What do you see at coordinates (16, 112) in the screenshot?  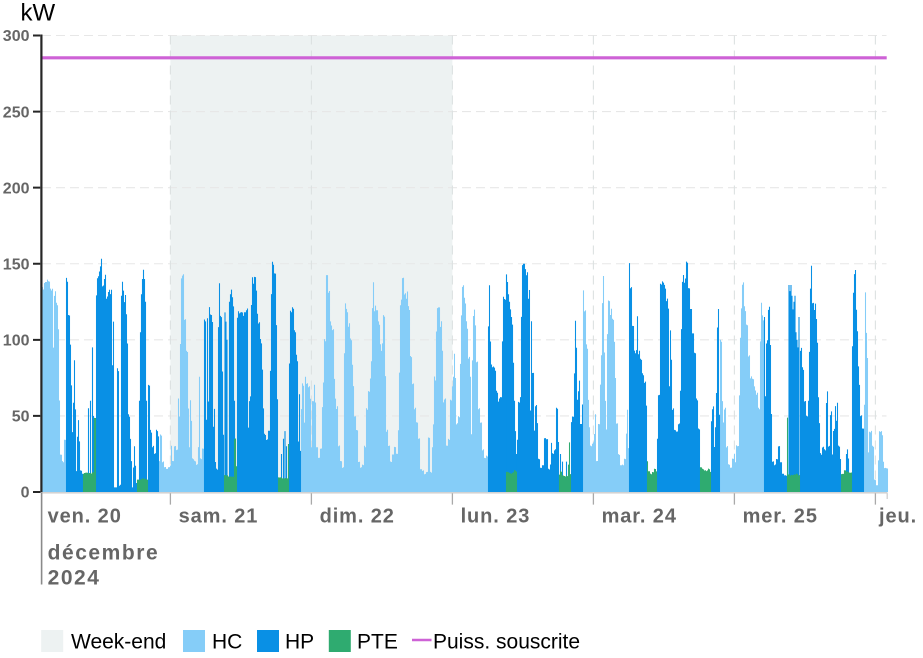 I see `svg-text: 250` at bounding box center [16, 112].